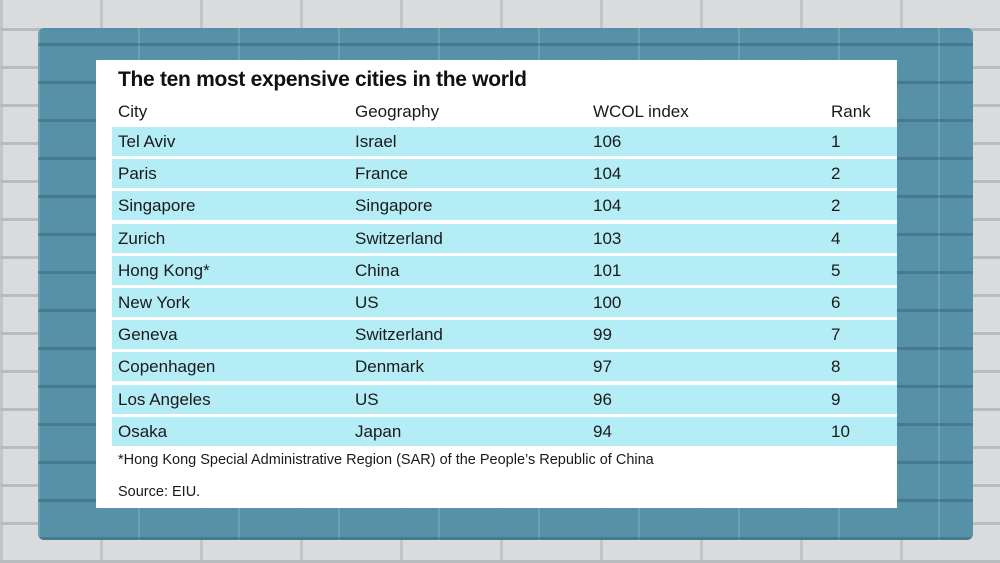  Describe the element at coordinates (607, 141) in the screenshot. I see `cell-wcol-index: 106` at that location.